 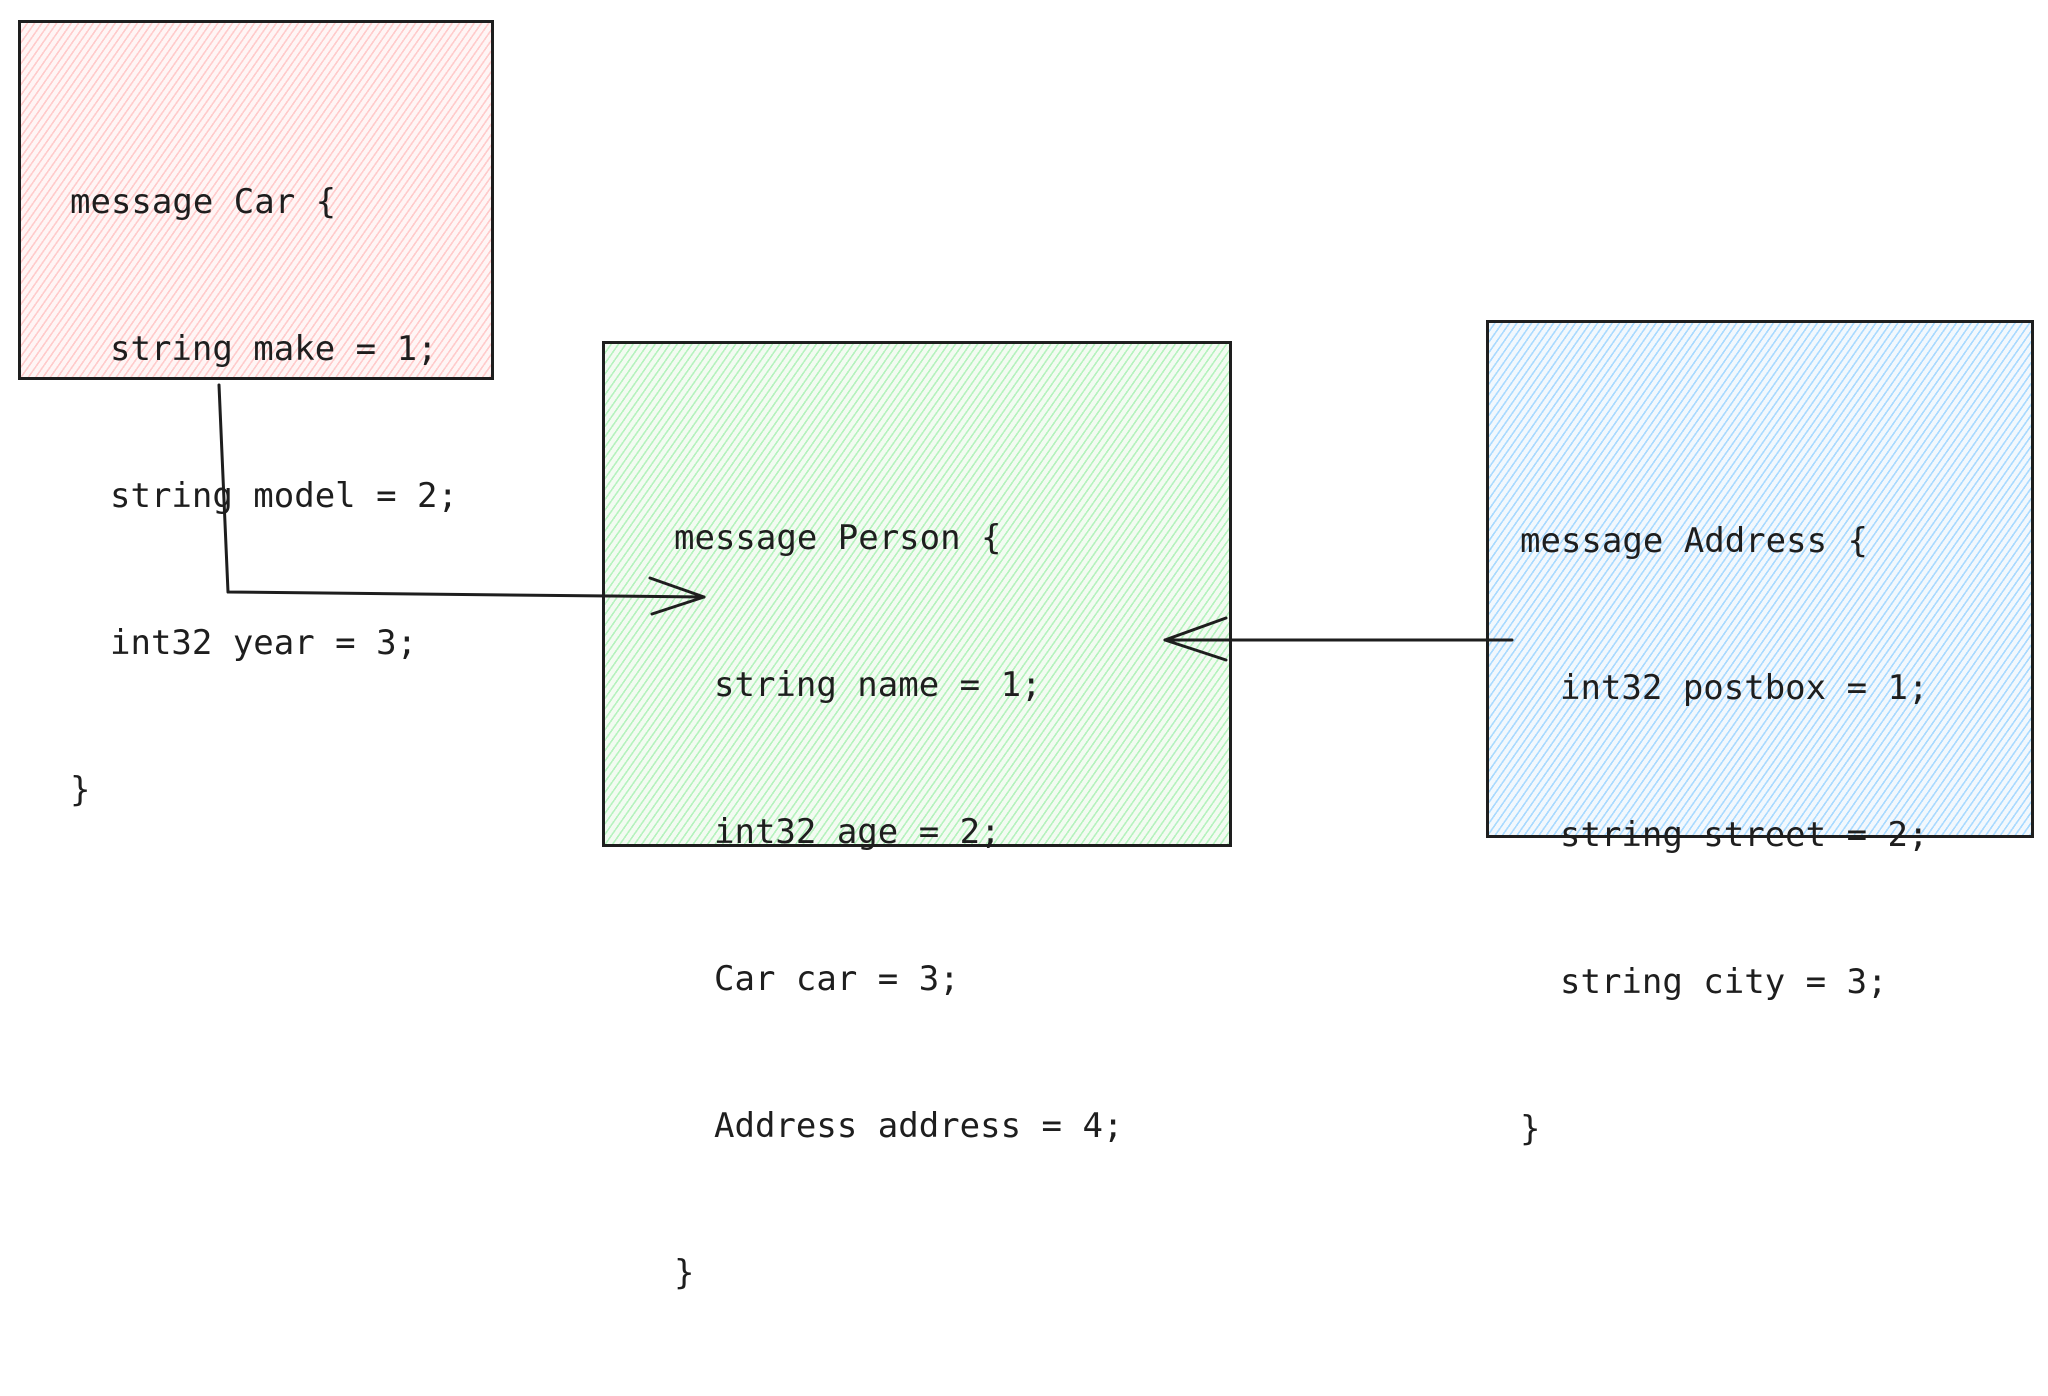 What do you see at coordinates (1694, 541) in the screenshot?
I see `address-message-header: message Address {` at bounding box center [1694, 541].